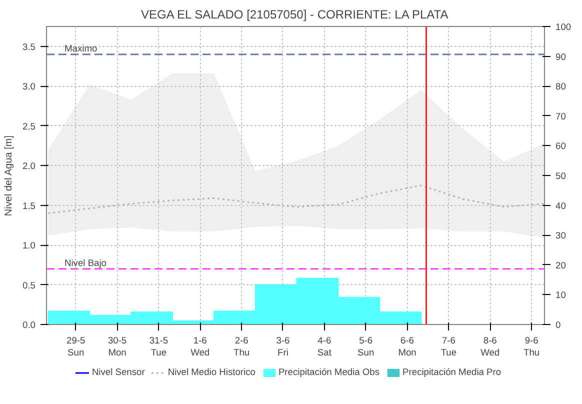 This screenshot has width=582, height=404. What do you see at coordinates (561, 295) in the screenshot?
I see `y2-tick-label: 10` at bounding box center [561, 295].